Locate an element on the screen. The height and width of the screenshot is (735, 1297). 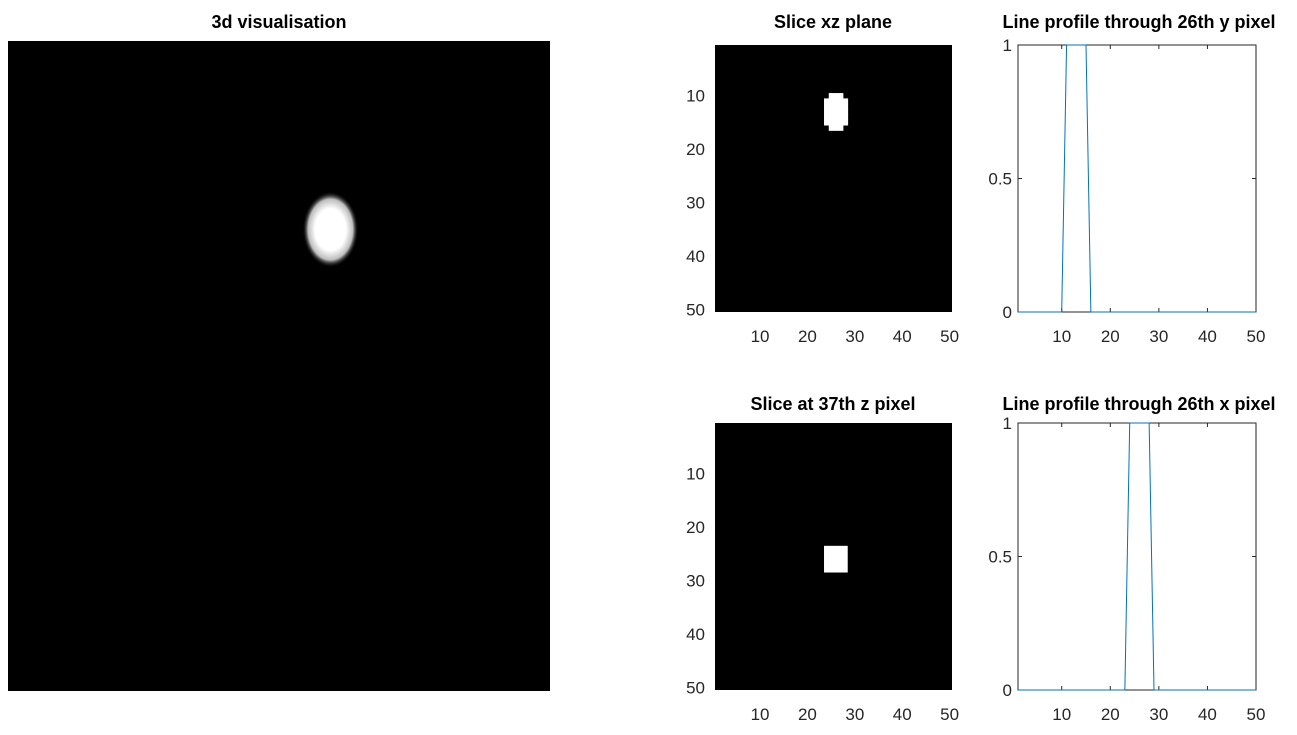
profile-x-axes: 10 20 30 40 50 0 0.5 1 is located at coordinates (1126, 569).